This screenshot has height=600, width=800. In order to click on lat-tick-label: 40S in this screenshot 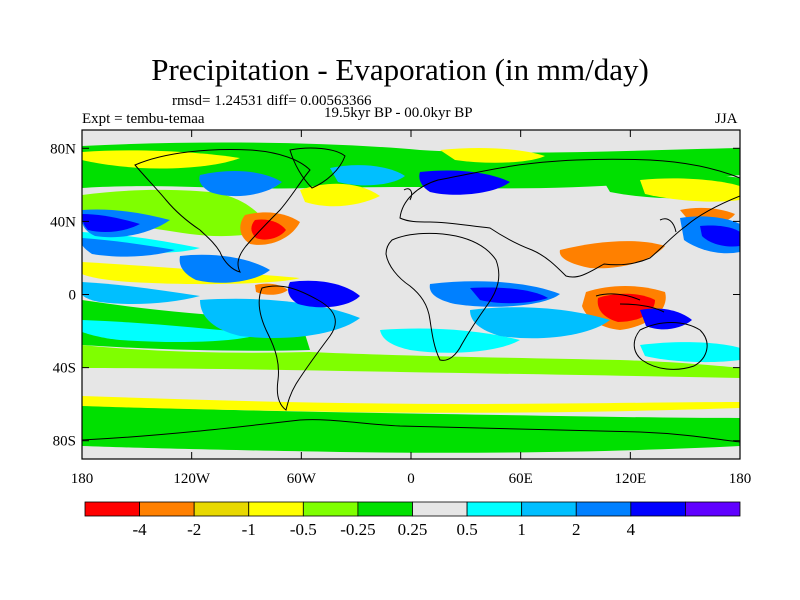, I will do `click(64, 369)`.